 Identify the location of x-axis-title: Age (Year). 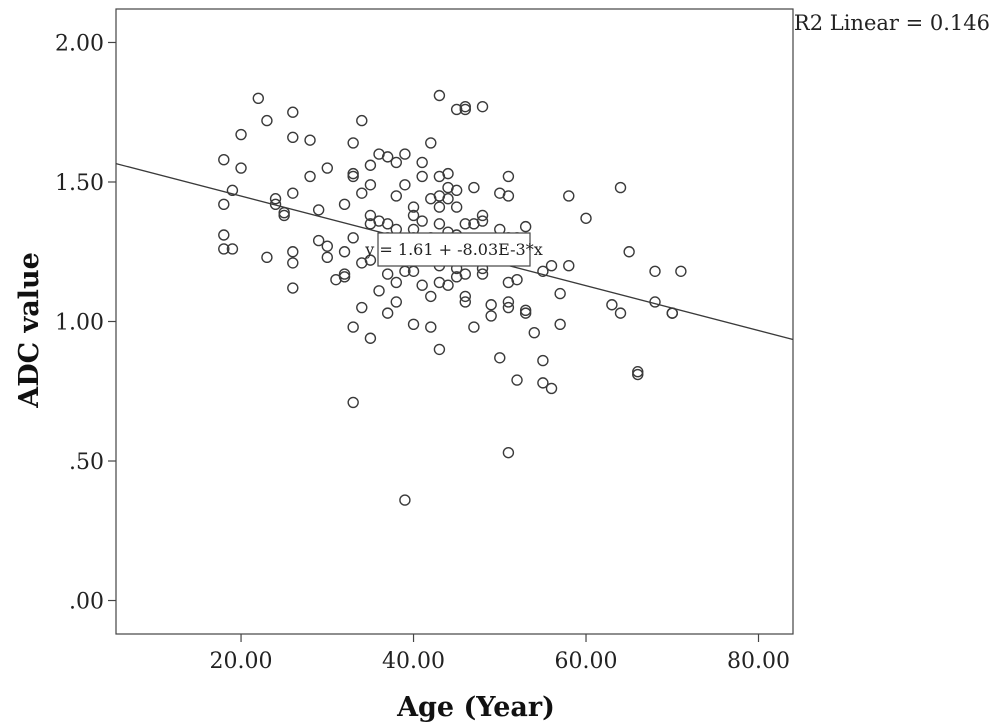
(475, 707).